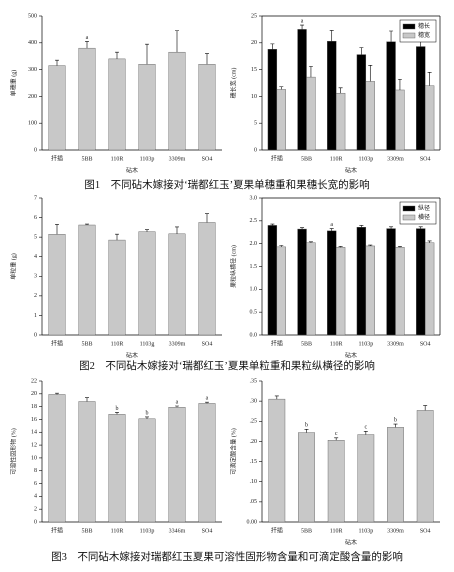 This screenshot has width=454, height=572. Describe the element at coordinates (254, 482) in the screenshot. I see `y-tick-label: .10` at that location.